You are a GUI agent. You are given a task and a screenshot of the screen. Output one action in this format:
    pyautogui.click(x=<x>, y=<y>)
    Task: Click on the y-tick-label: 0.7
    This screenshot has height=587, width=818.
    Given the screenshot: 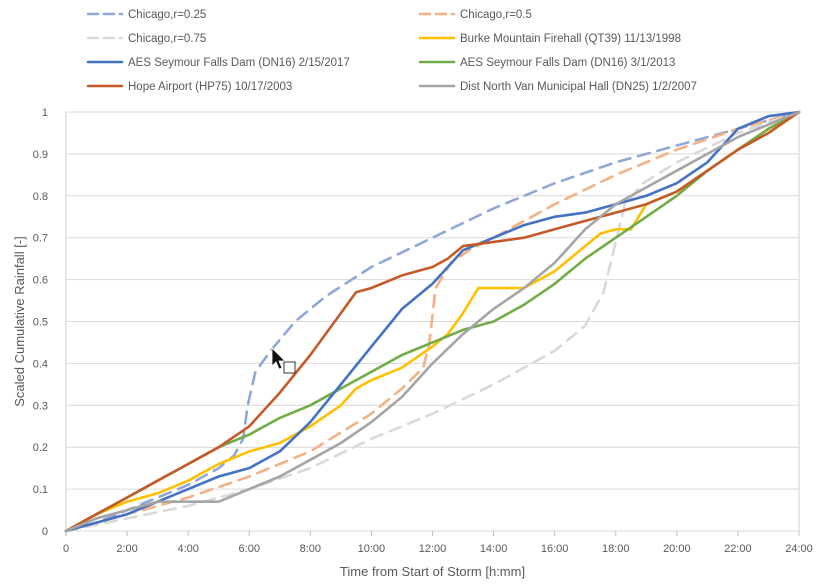 What is the action you would take?
    pyautogui.click(x=40, y=239)
    